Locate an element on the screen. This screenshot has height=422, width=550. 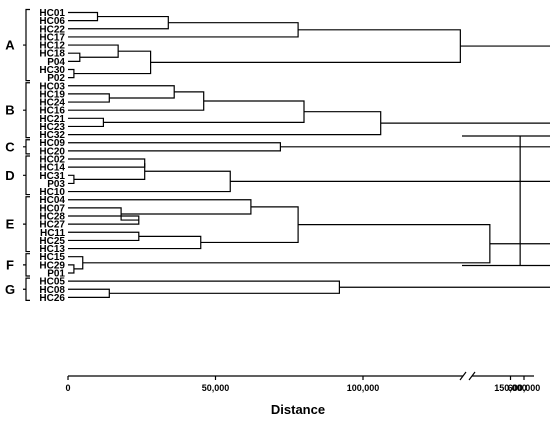
tick-label: 50,000 is located at coordinates (216, 388).